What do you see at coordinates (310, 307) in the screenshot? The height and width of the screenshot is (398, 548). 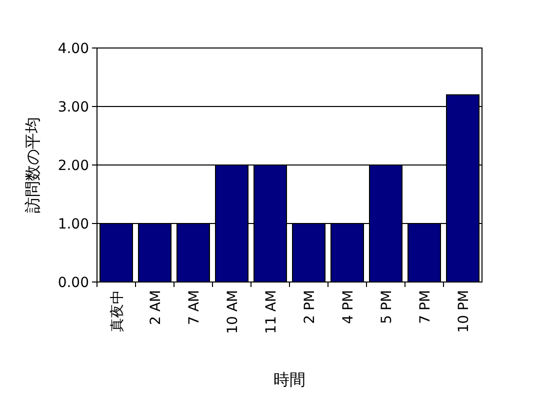 I see `x-tick-label: 2 PM` at bounding box center [310, 307].